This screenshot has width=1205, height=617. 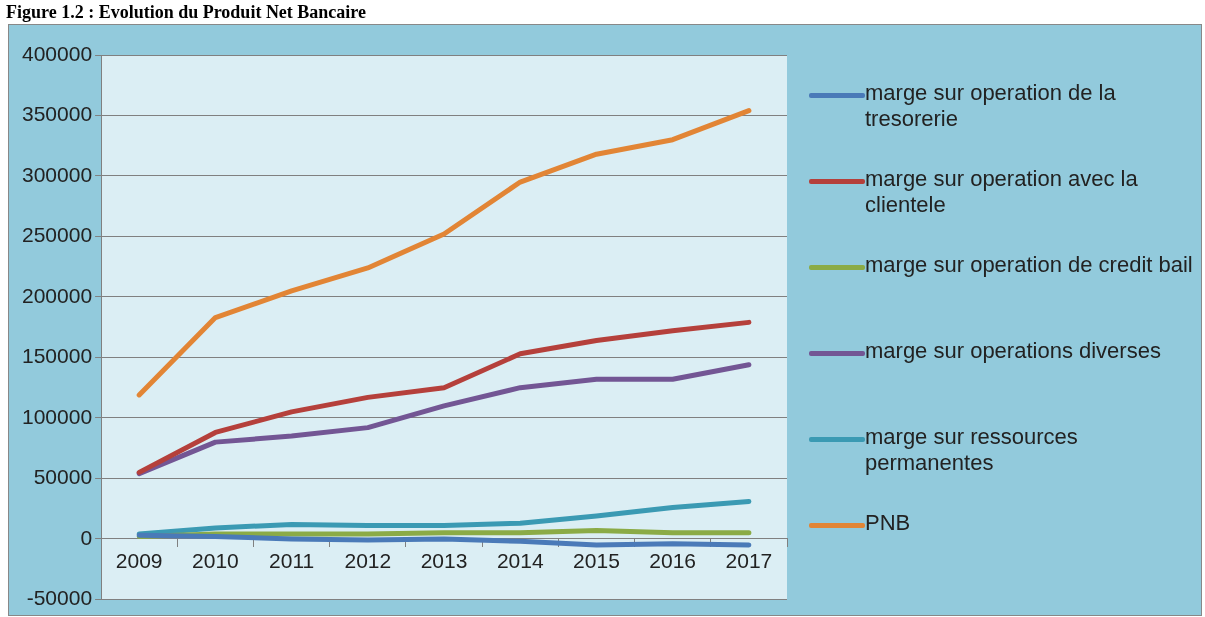 What do you see at coordinates (57, 235) in the screenshot?
I see `y-tick-label: 250000` at bounding box center [57, 235].